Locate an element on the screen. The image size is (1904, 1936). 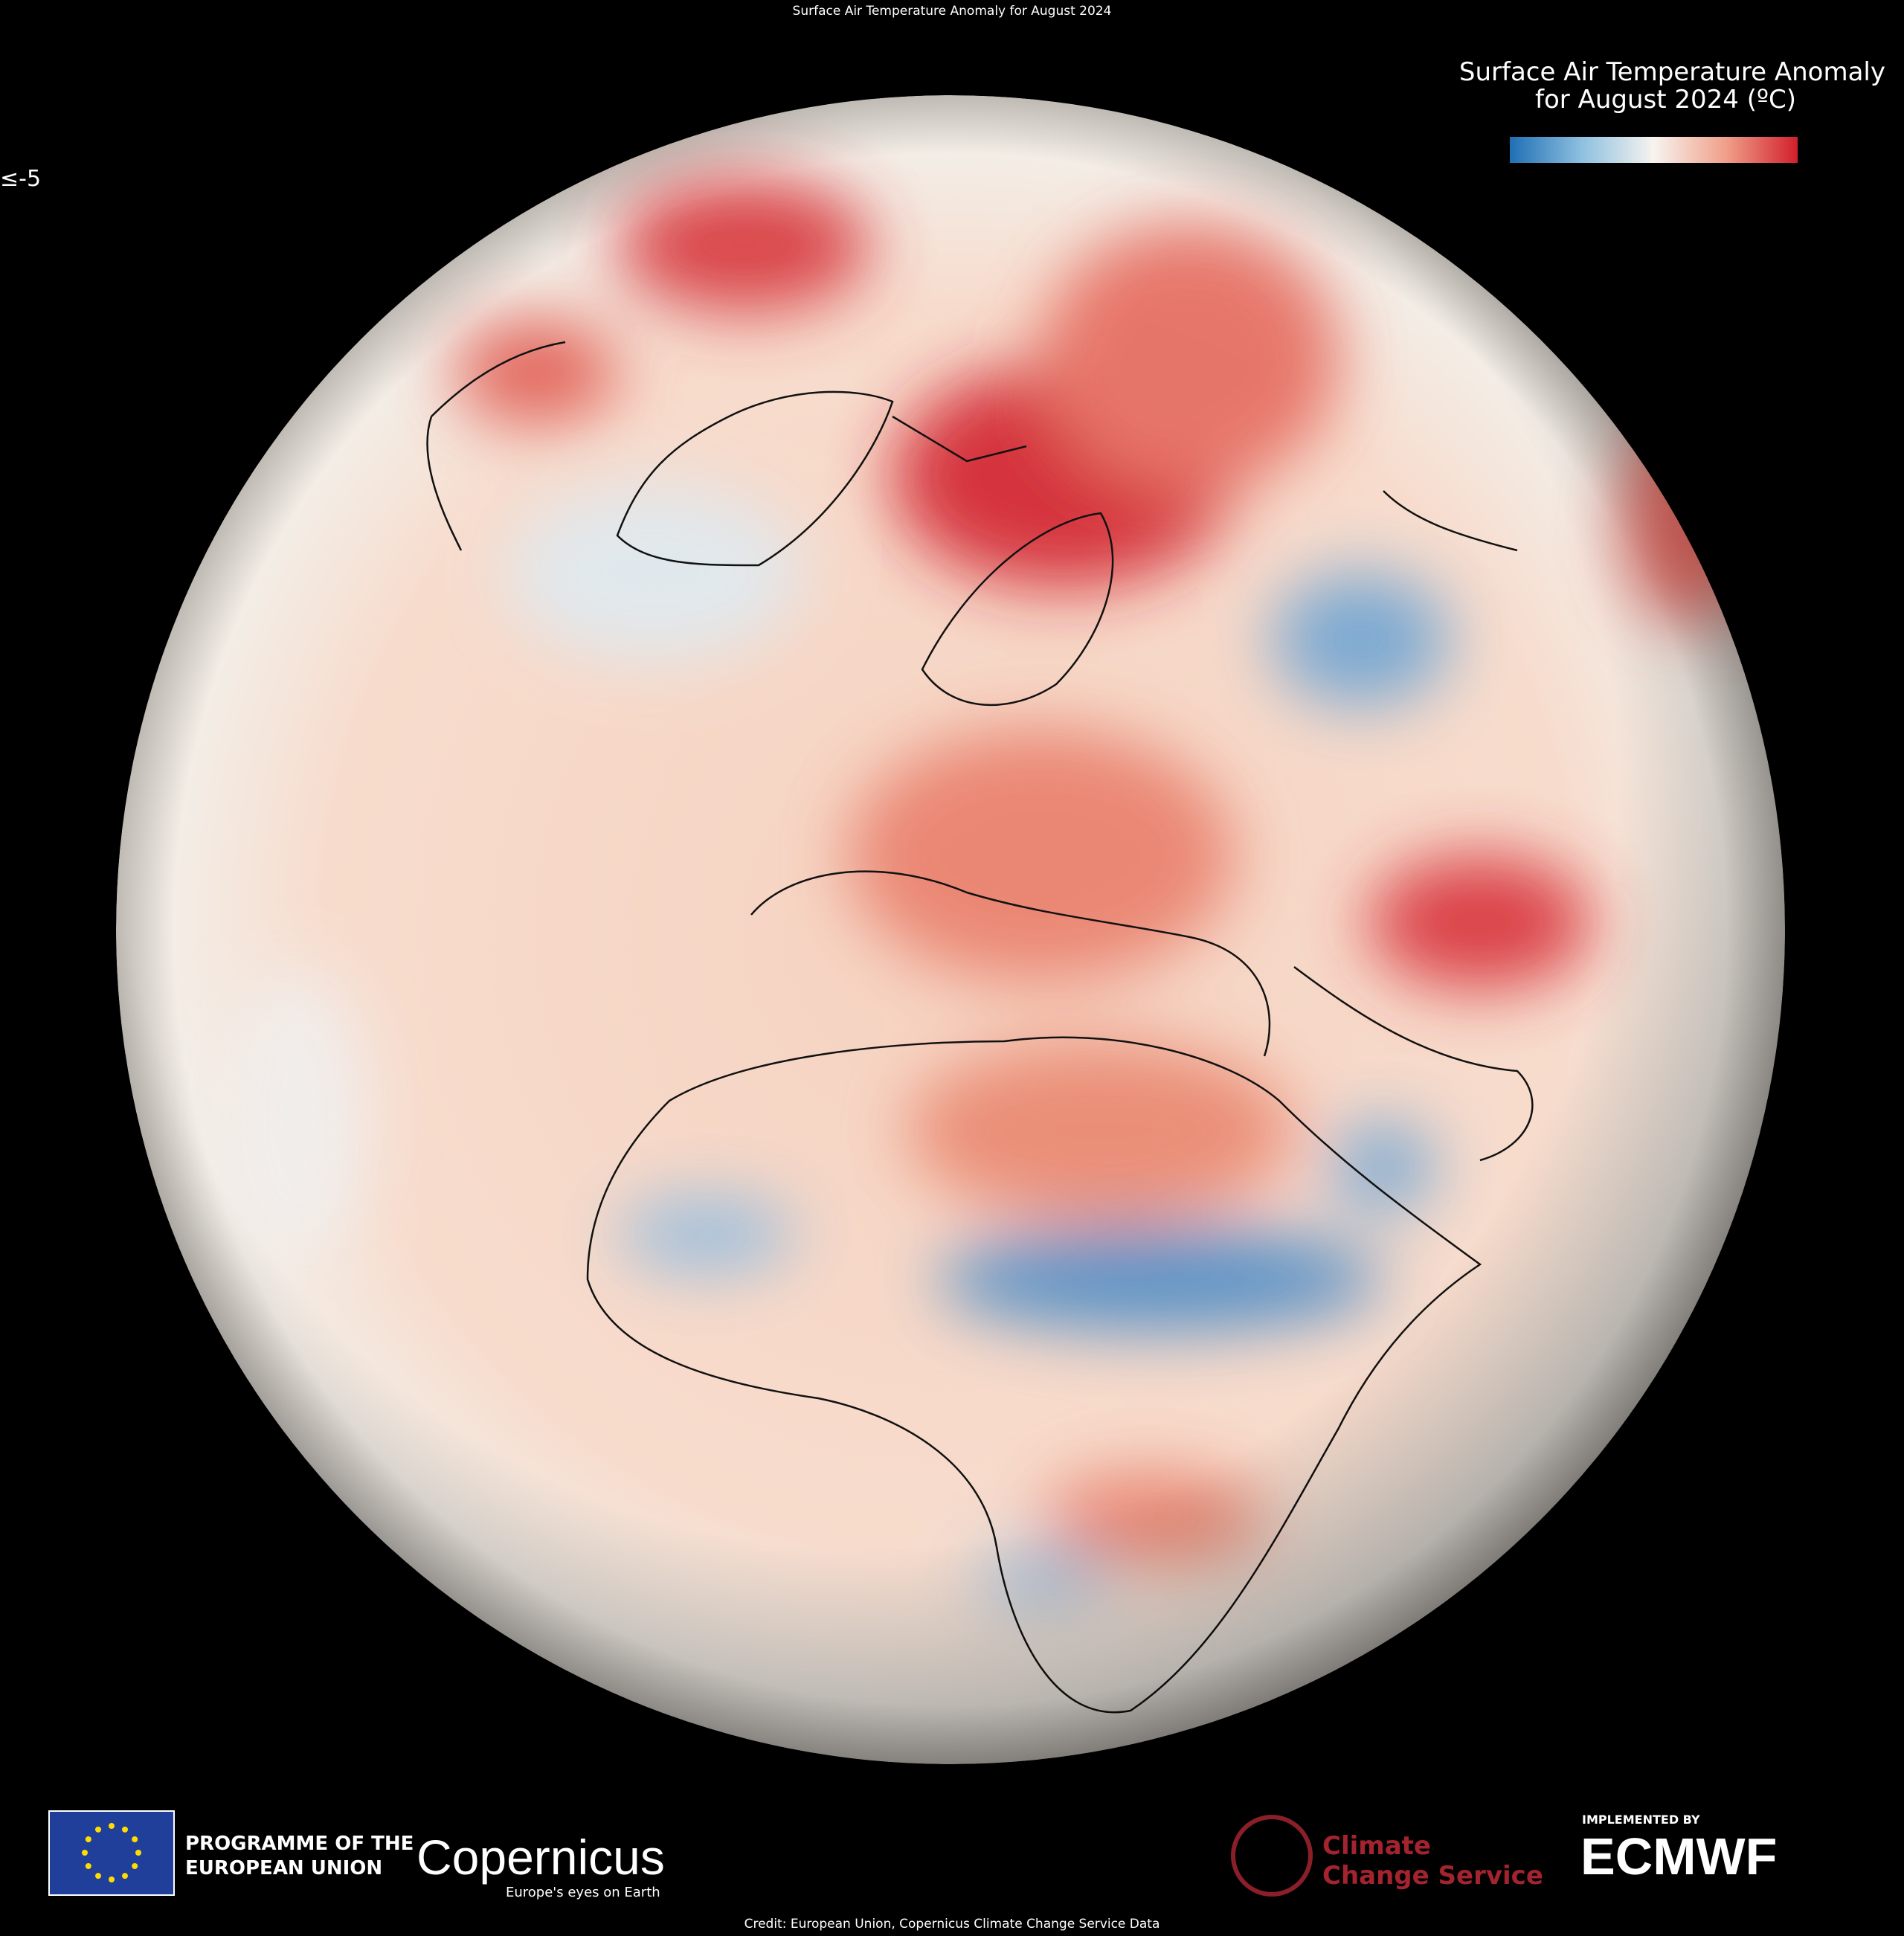
c3s-text: Change Service is located at coordinates (1433, 1876).